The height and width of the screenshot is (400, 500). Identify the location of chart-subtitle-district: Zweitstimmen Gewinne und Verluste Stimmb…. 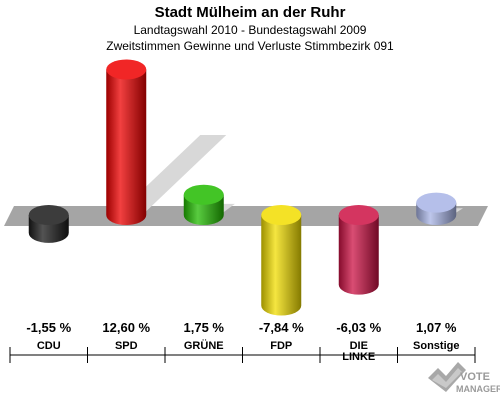
(250, 46).